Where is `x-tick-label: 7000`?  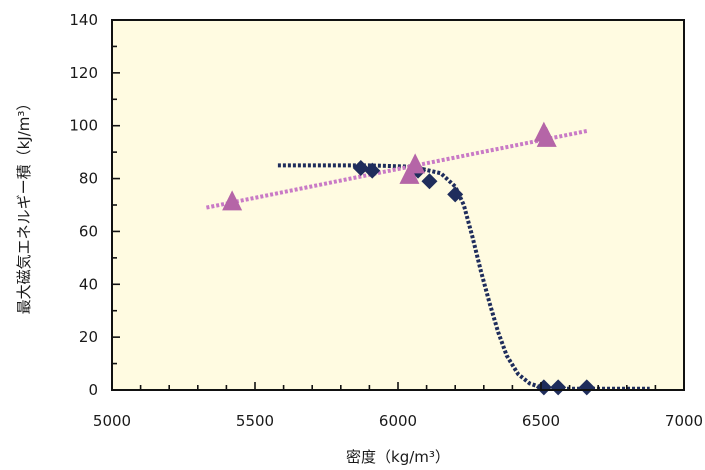
x-tick-label: 7000 is located at coordinates (684, 421).